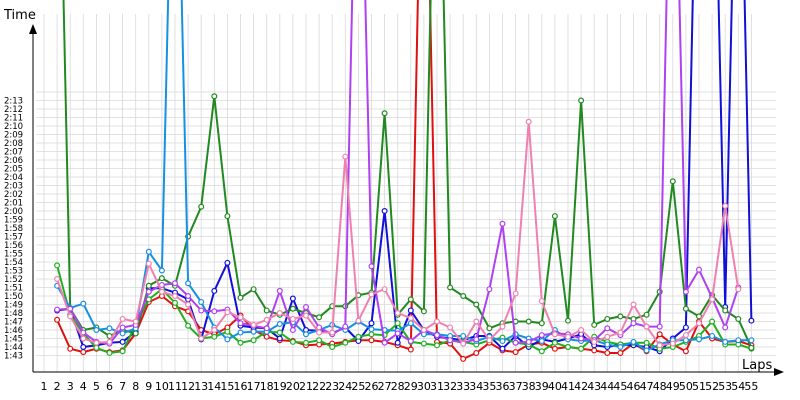 The width and height of the screenshot is (800, 400). What do you see at coordinates (13, 289) in the screenshot?
I see `y-tick-label: 1:51` at bounding box center [13, 289].